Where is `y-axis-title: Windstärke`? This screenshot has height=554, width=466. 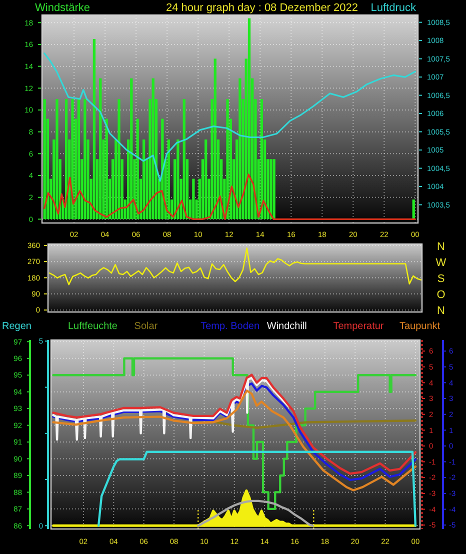
y-axis-title: Windstärke is located at coordinates (62, 8).